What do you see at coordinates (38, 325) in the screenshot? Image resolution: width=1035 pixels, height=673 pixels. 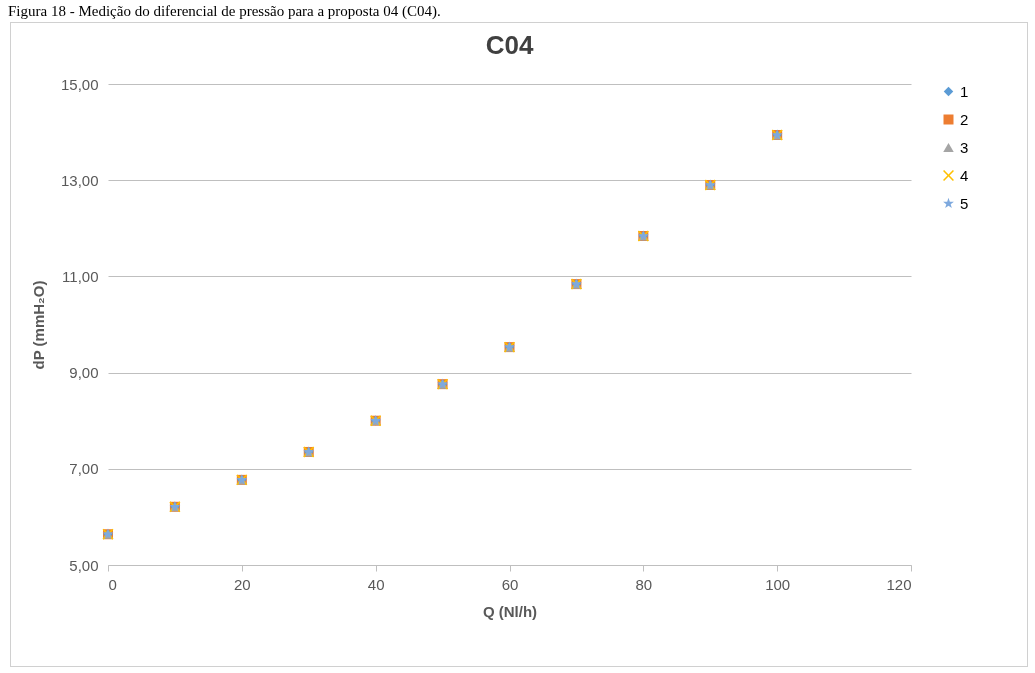 I see `y-axis-title: dP (mmH₂O)` at bounding box center [38, 325].